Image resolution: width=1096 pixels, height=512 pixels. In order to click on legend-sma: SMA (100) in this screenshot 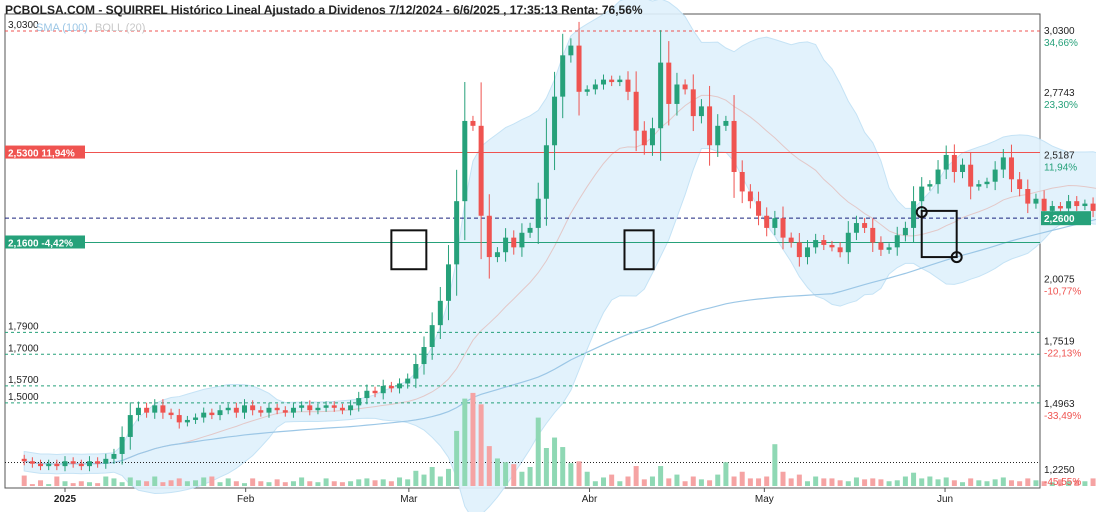, I will do `click(62, 28)`.